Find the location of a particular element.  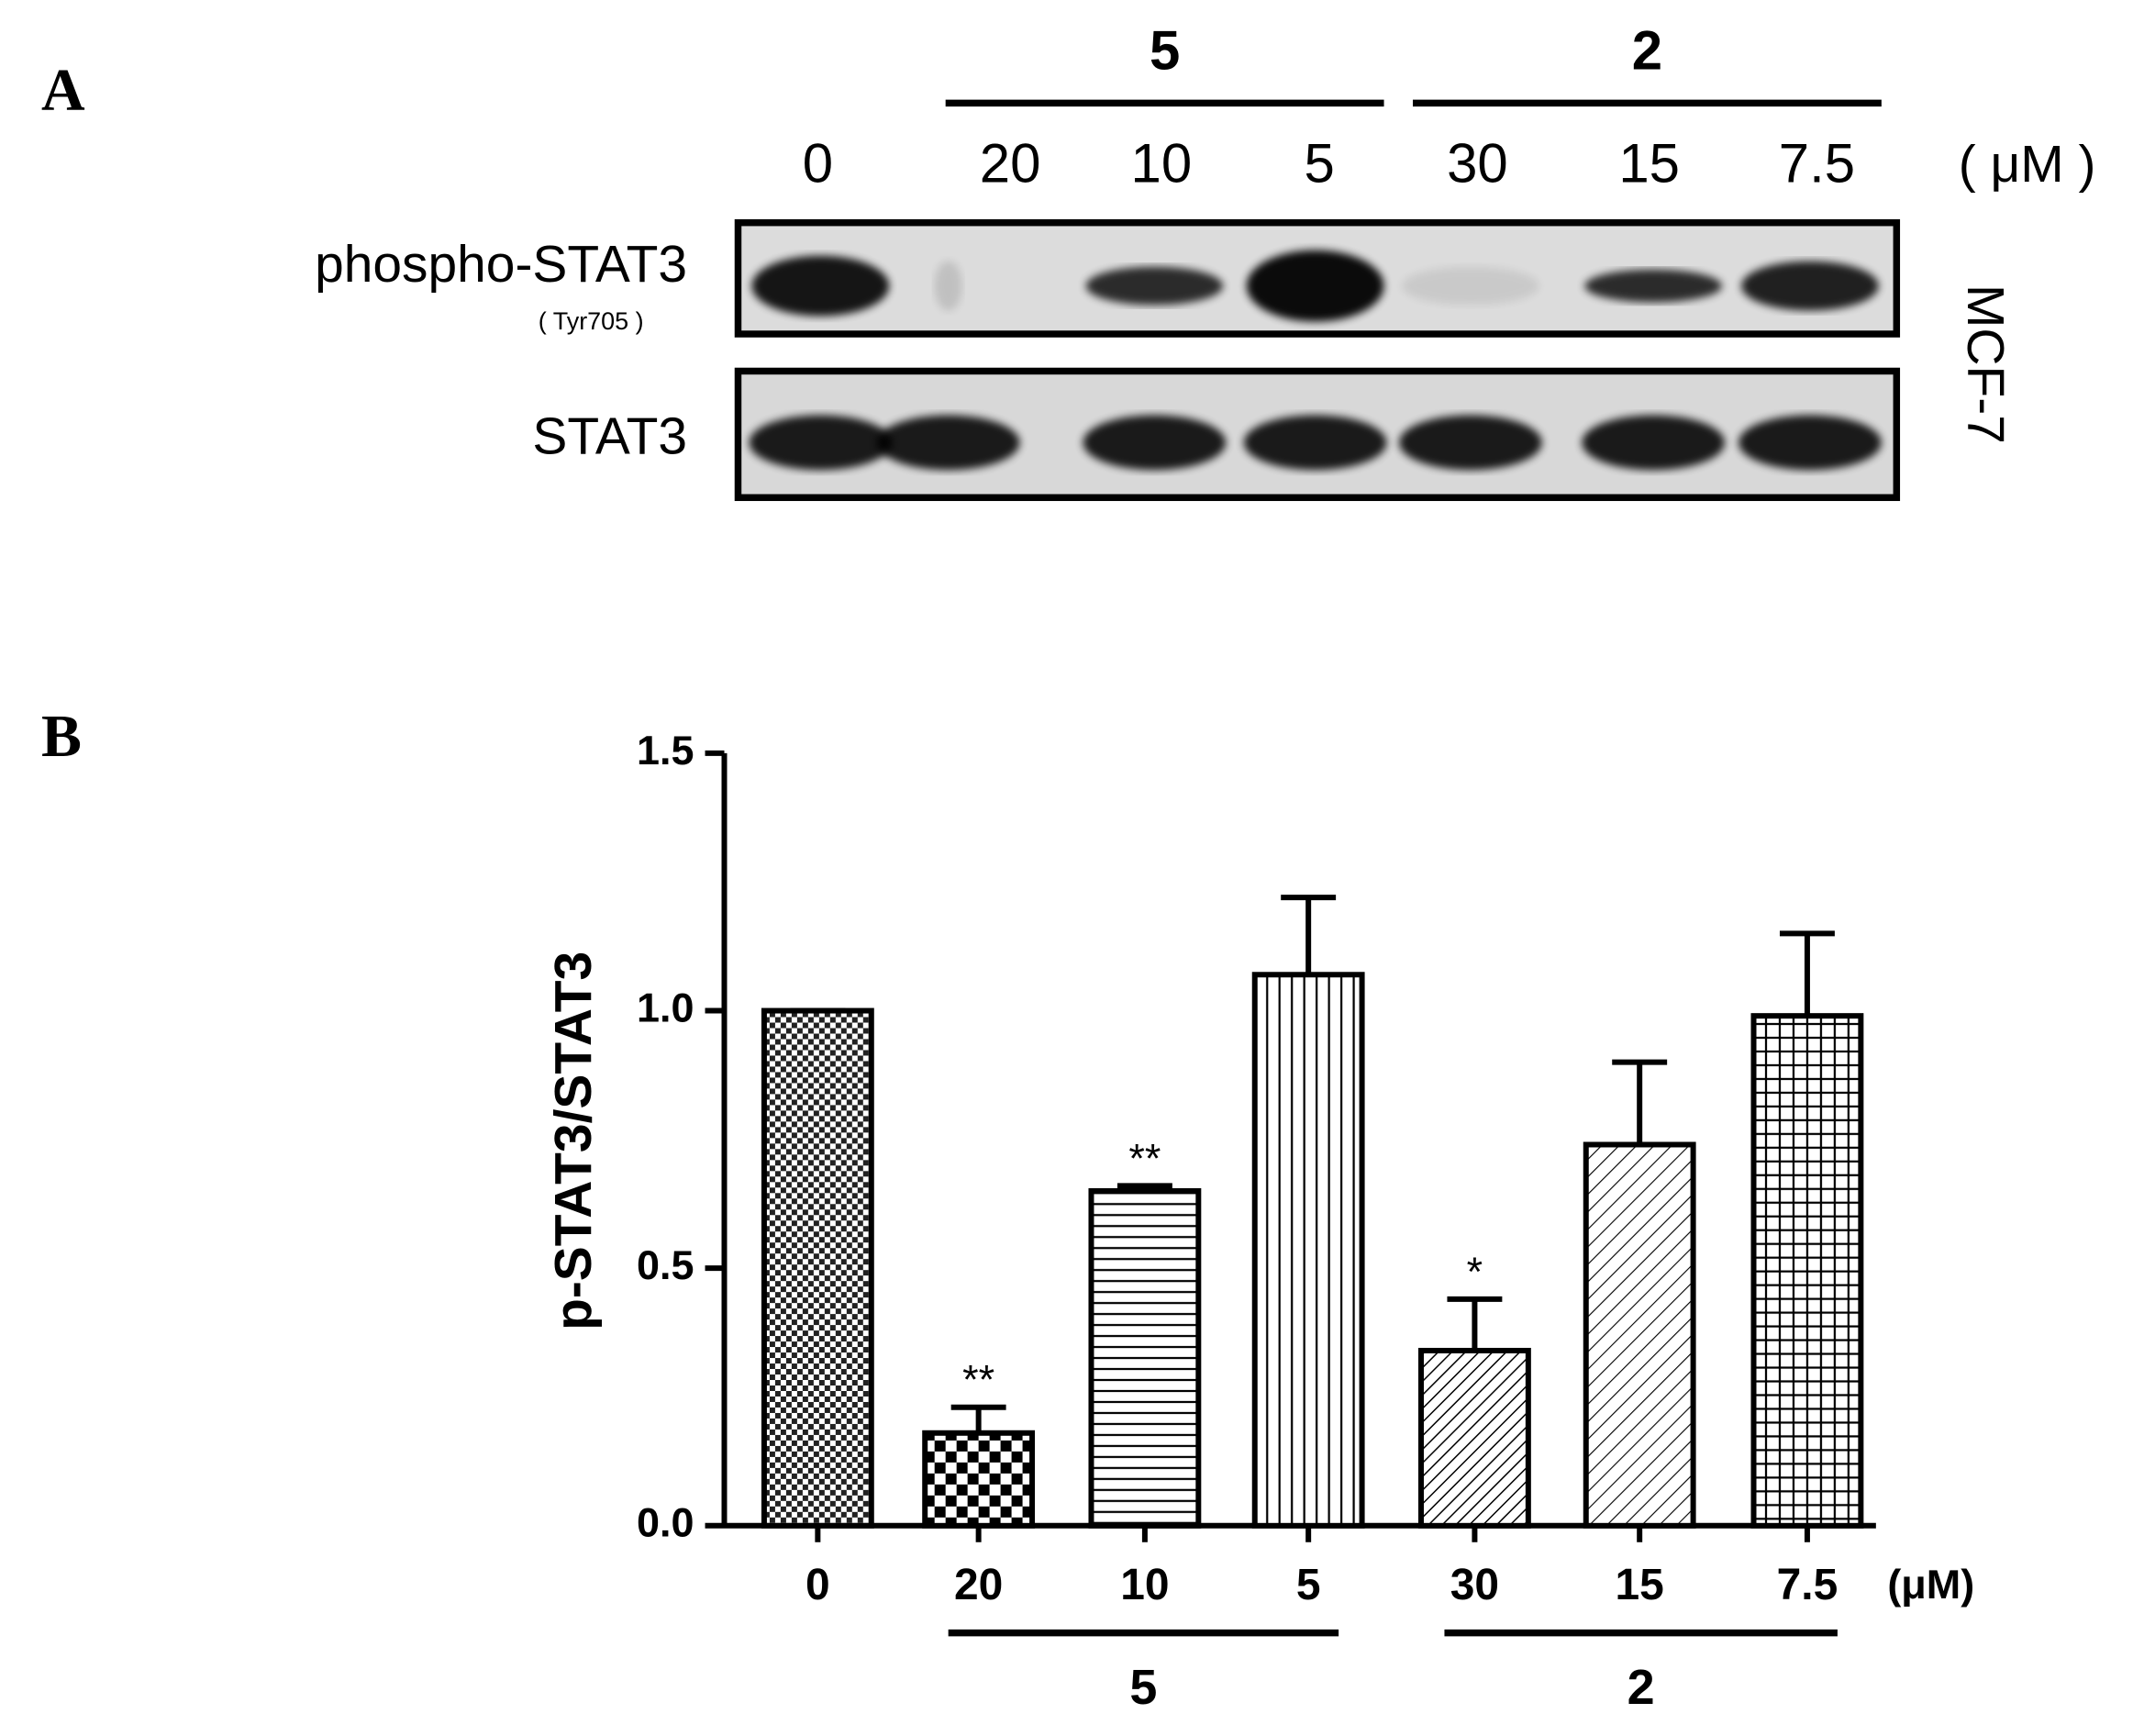

row-label: phospho-STAT3 is located at coordinates (501, 265).